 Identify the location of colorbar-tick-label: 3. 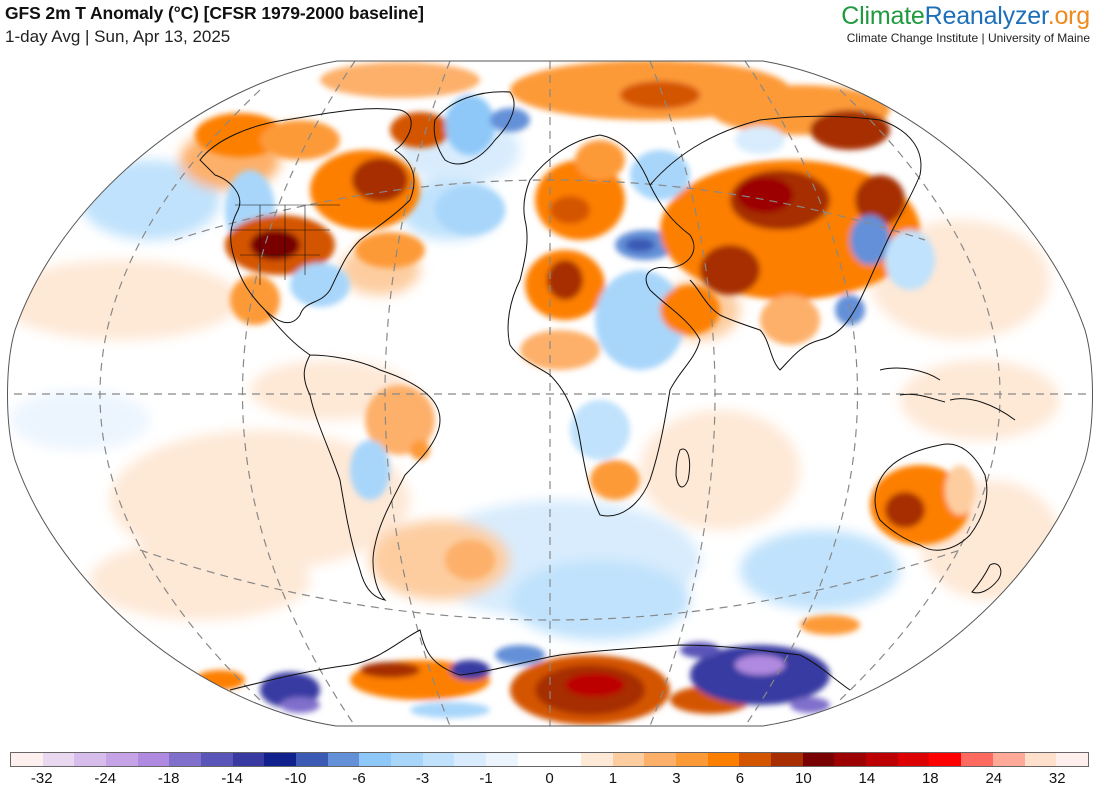
(676, 778).